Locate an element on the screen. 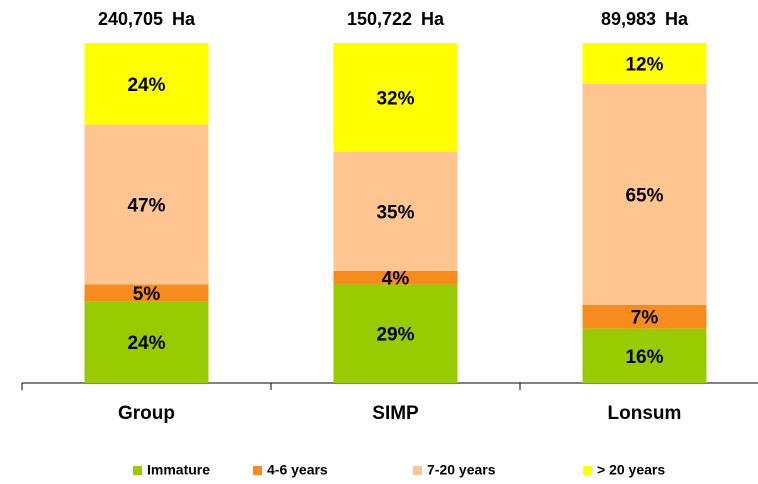 The height and width of the screenshot is (484, 758). x-tick-label: SIMP is located at coordinates (395, 413).